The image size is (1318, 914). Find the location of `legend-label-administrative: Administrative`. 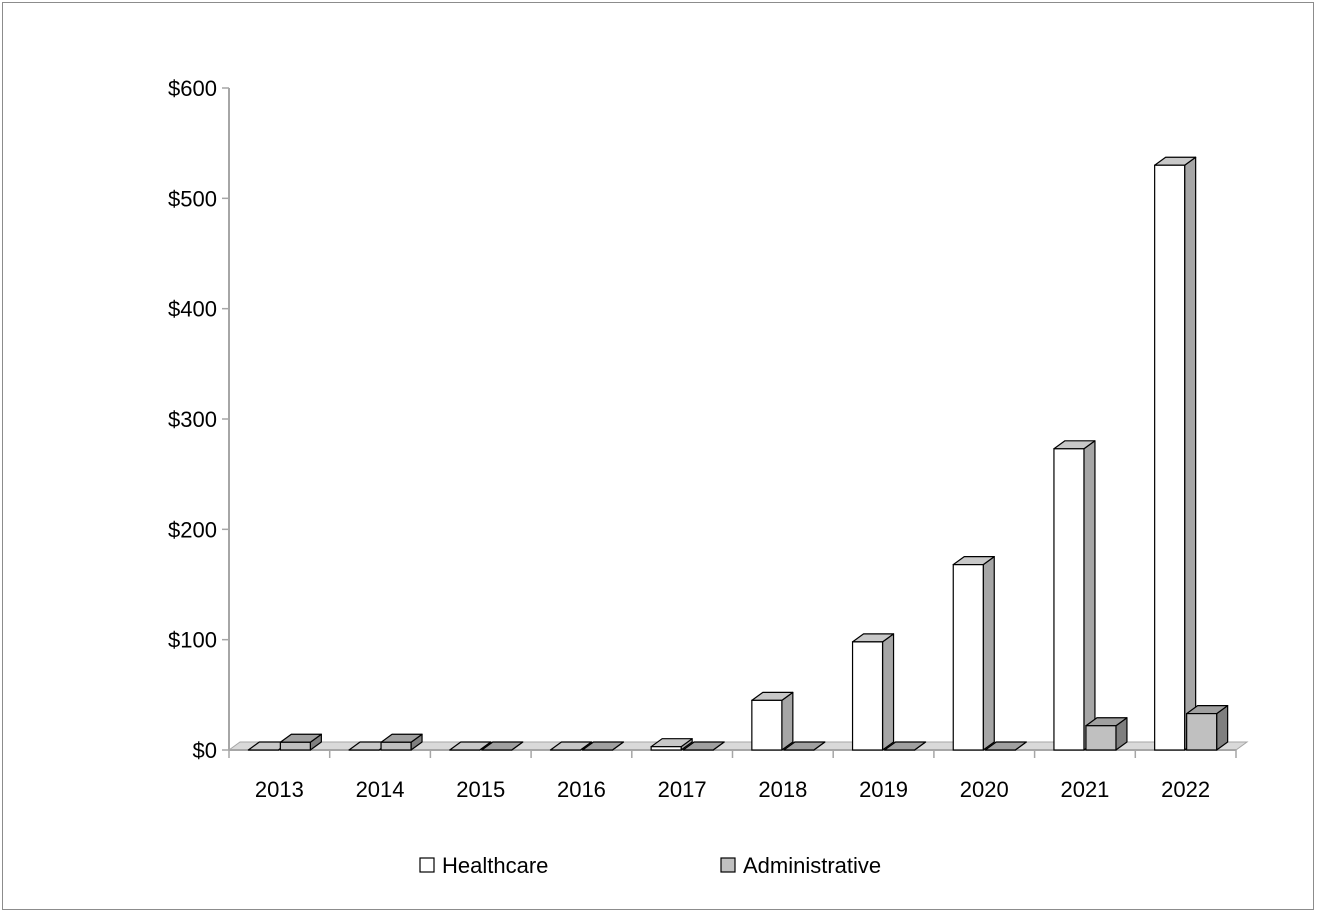

legend-label-administrative: Administrative is located at coordinates (812, 865).